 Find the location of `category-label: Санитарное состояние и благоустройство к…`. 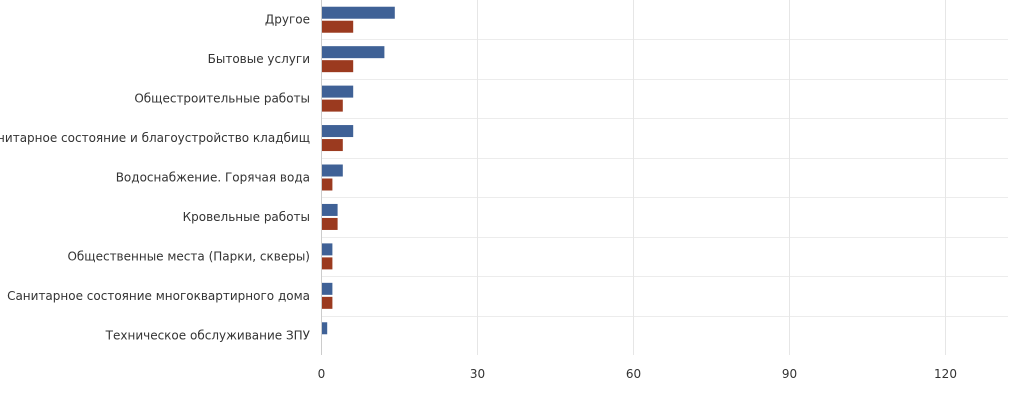

category-label: Санитарное состояние и благоустройство к… is located at coordinates (155, 138).